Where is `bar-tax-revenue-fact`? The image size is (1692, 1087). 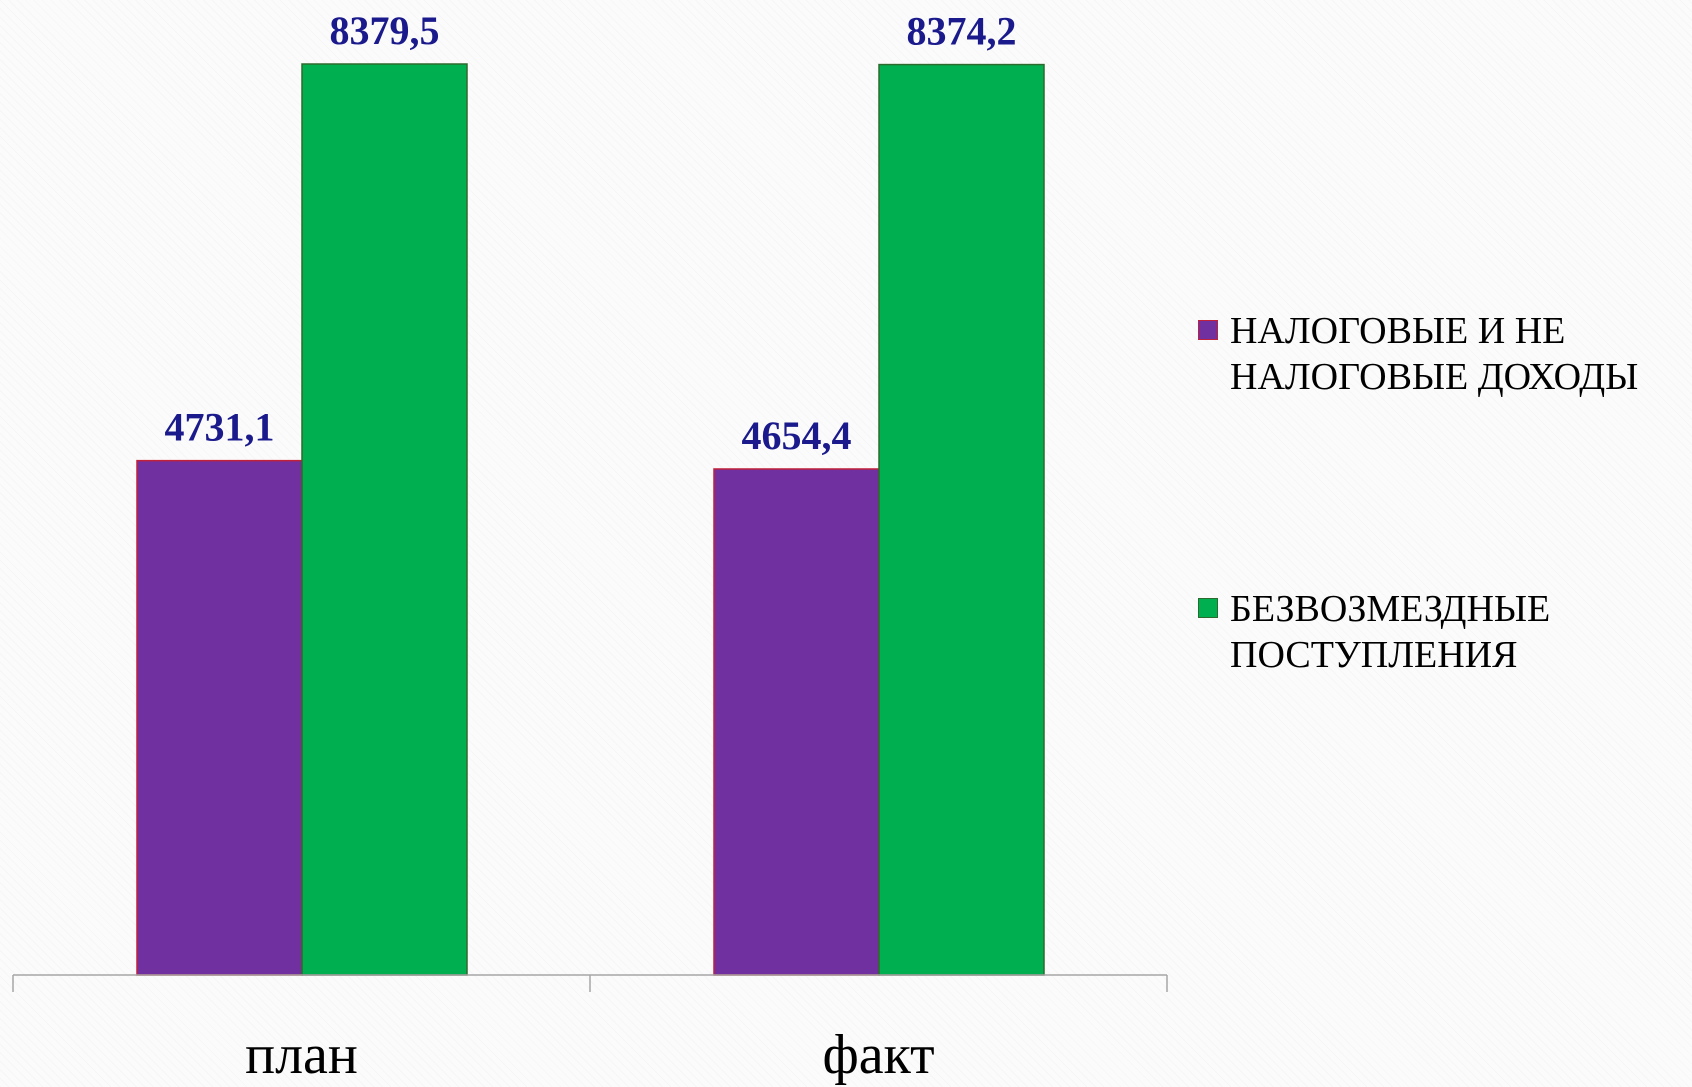
bar-tax-revenue-fact is located at coordinates (796, 722).